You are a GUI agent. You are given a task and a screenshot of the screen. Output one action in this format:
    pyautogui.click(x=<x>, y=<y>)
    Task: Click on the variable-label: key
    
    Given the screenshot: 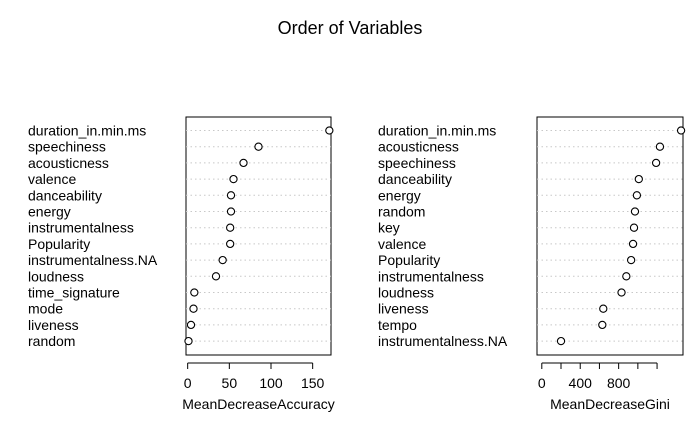 What is the action you would take?
    pyautogui.click(x=389, y=228)
    